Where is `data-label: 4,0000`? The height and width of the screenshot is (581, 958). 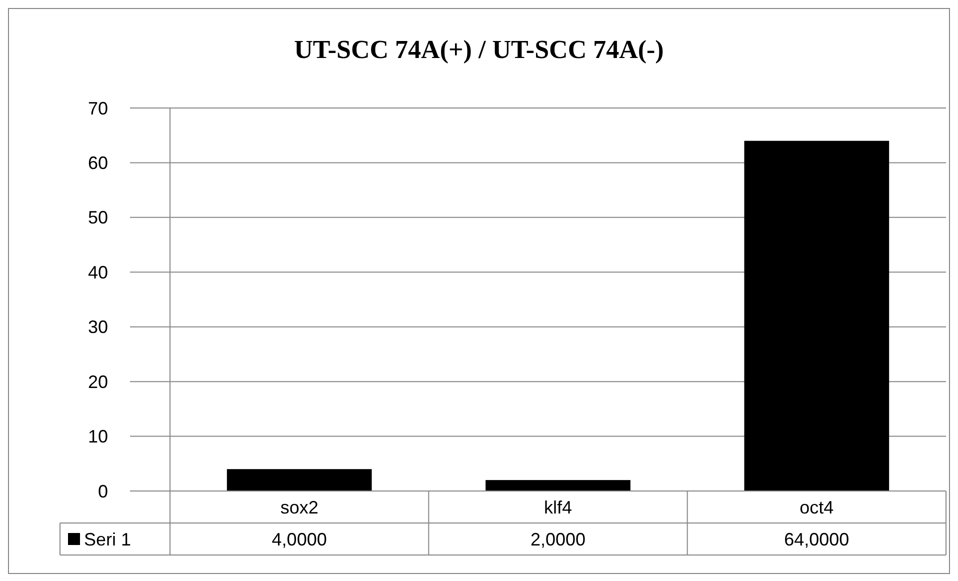 data-label: 4,0000 is located at coordinates (299, 539).